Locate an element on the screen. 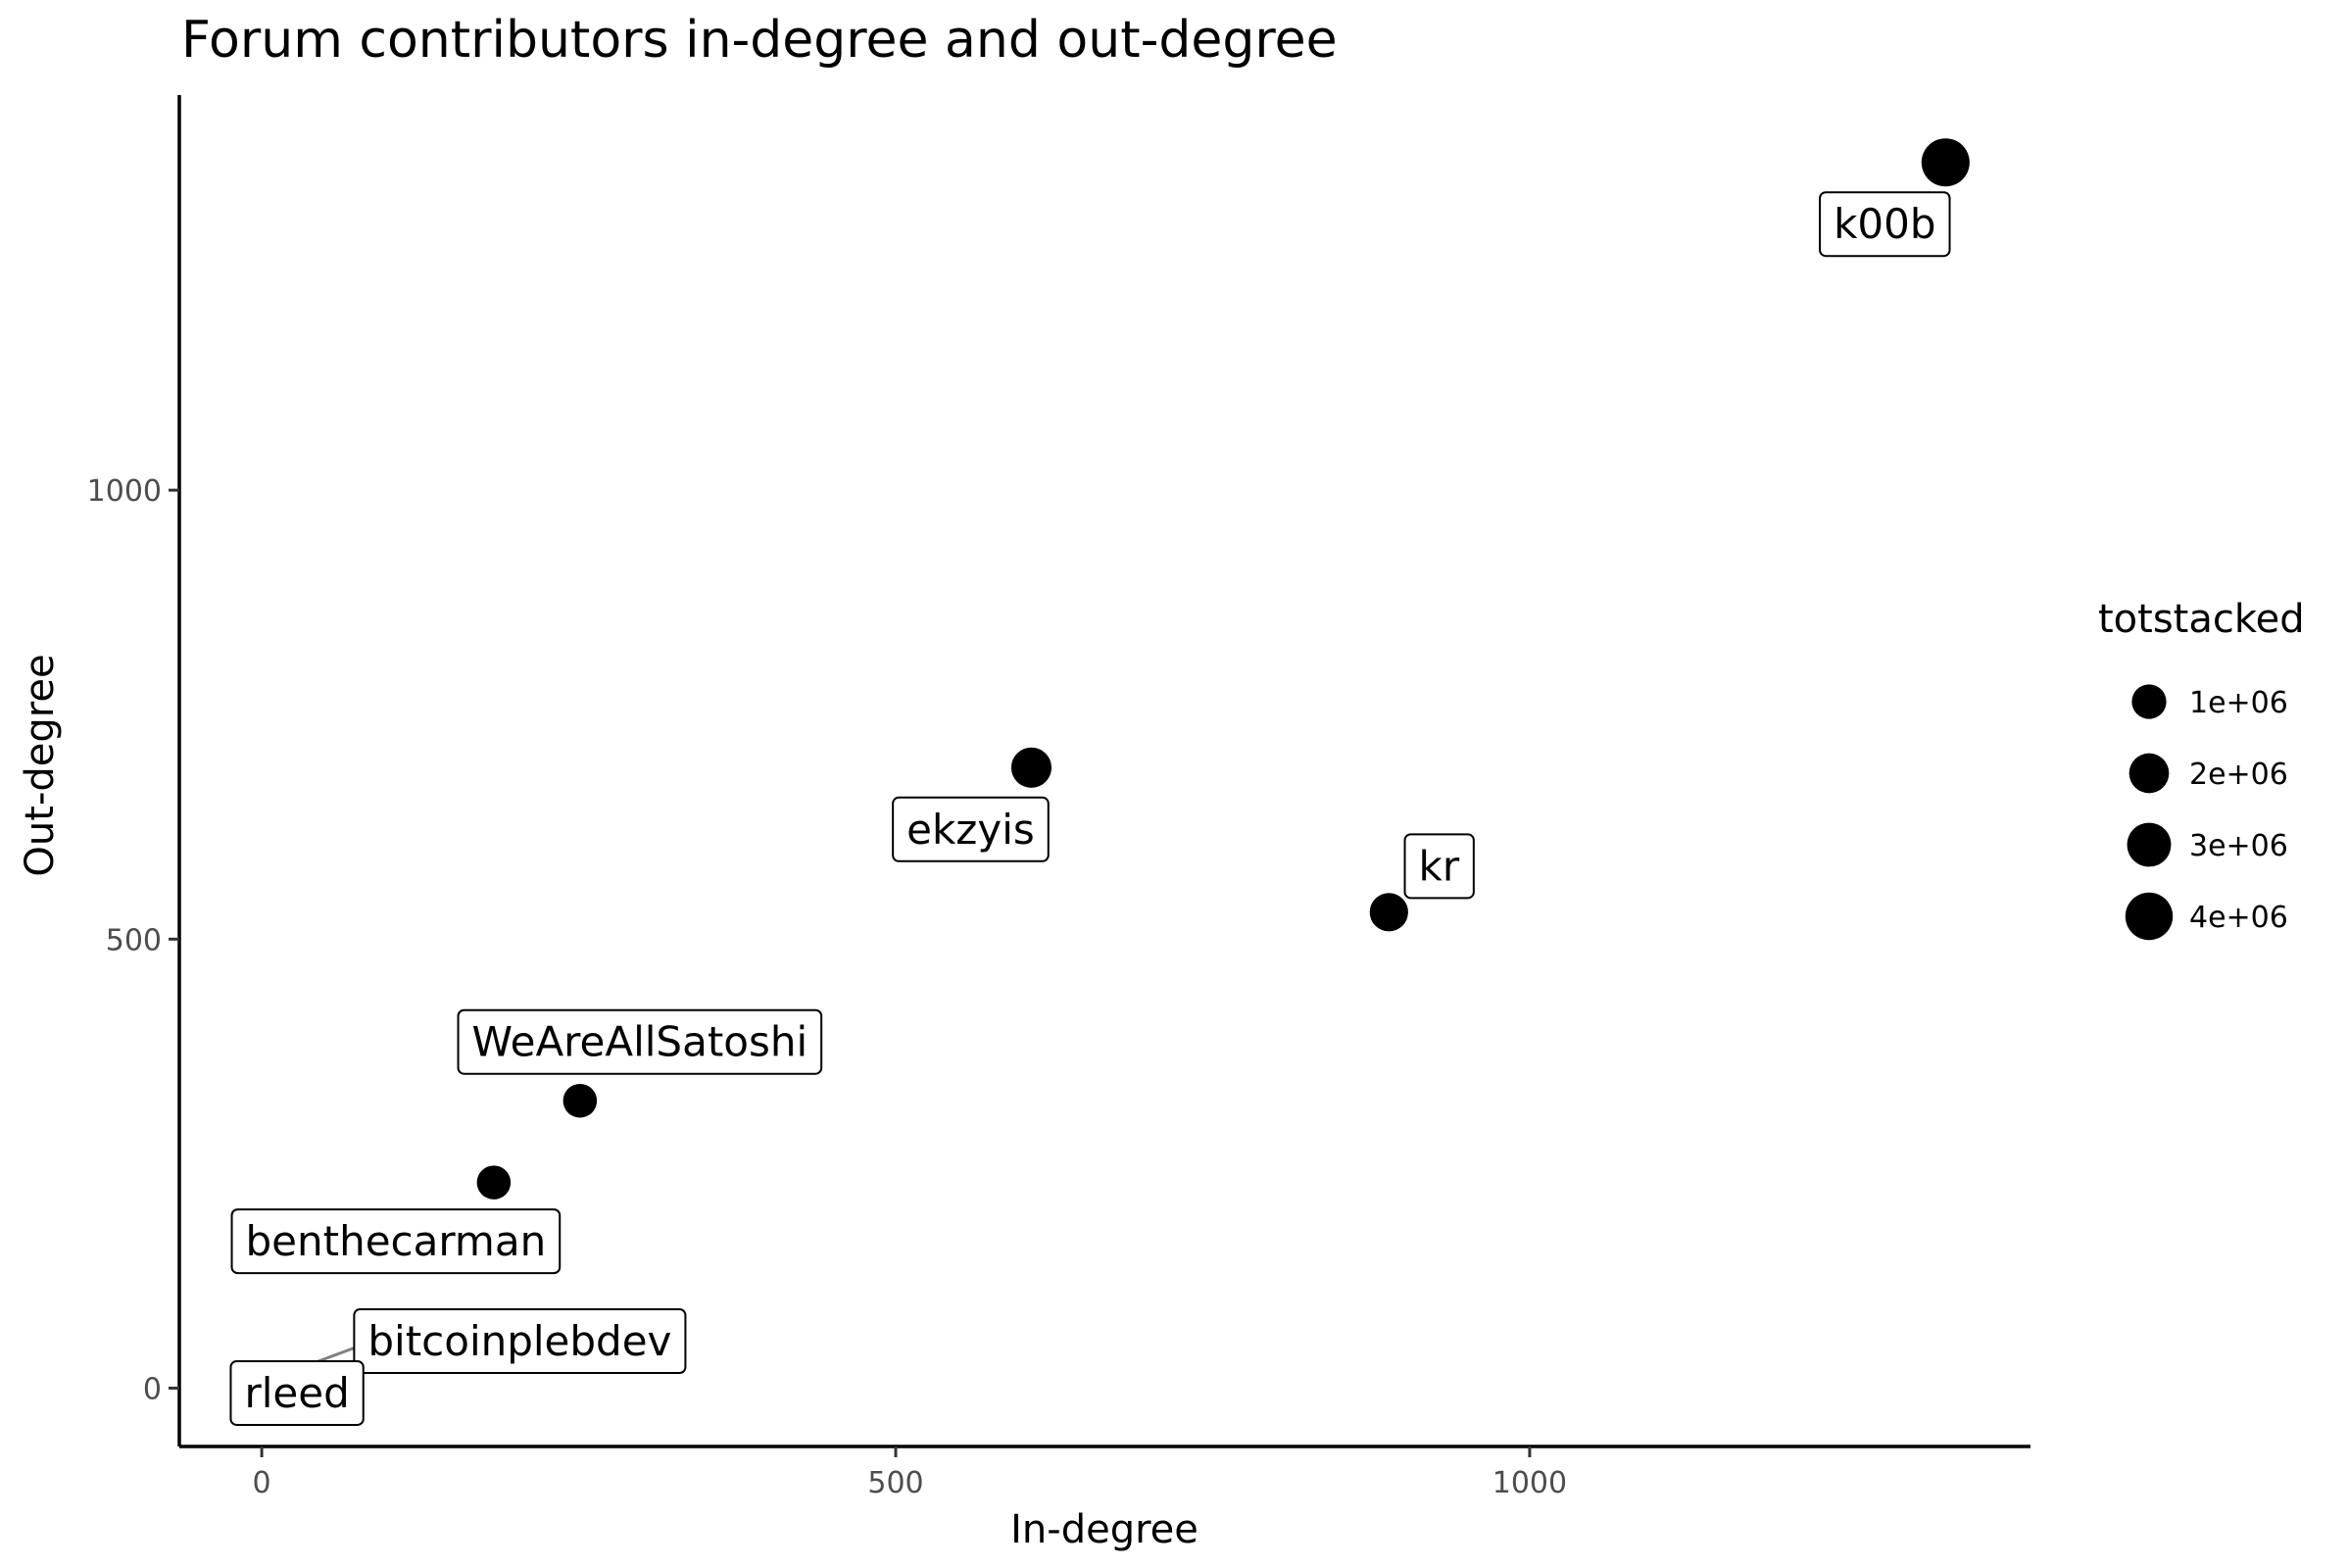 The height and width of the screenshot is (1568, 2348). y-tick-label: 1000 is located at coordinates (124, 491).